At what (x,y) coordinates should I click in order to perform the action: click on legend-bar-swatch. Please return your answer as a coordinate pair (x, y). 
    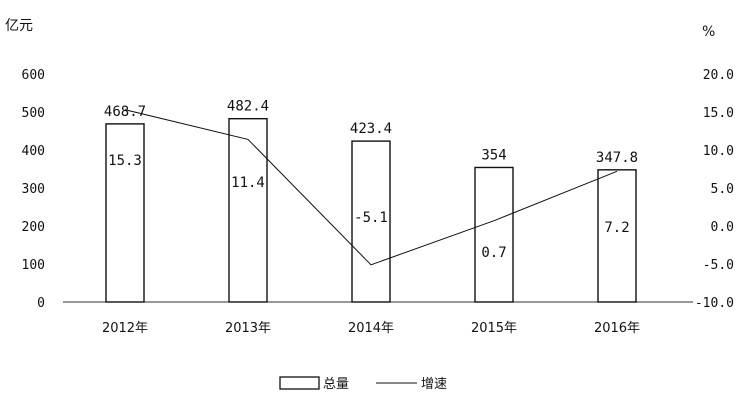
    Looking at the image, I should click on (299, 383).